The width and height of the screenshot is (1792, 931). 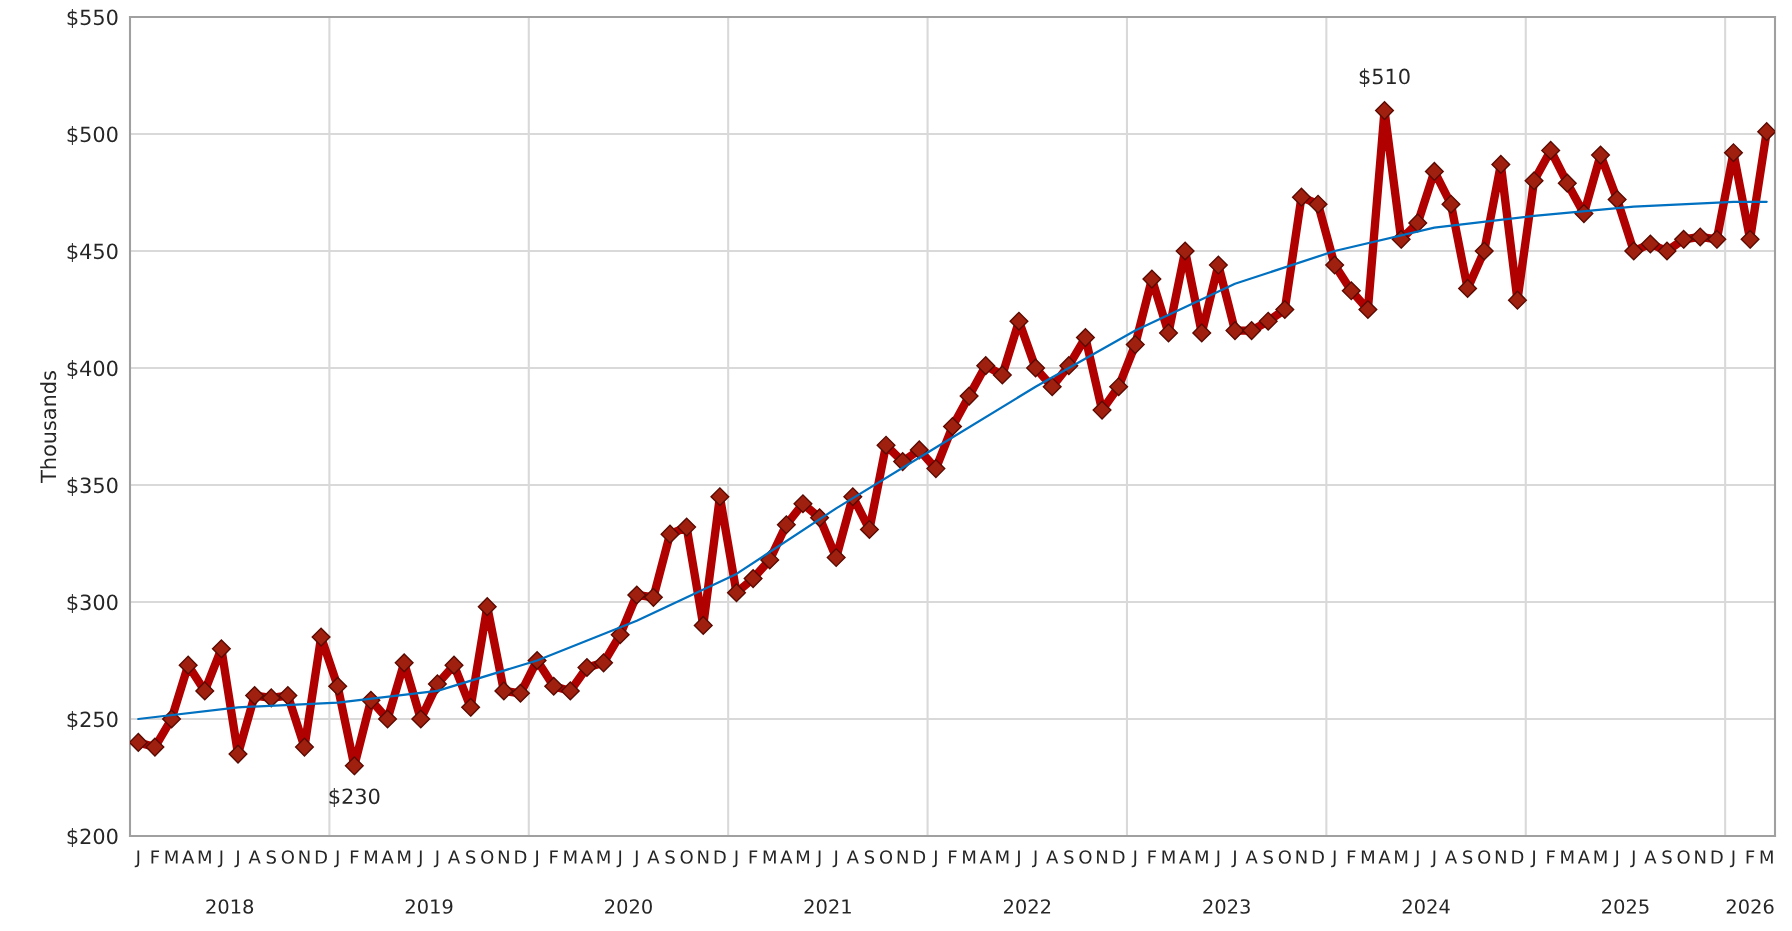 What do you see at coordinates (628, 906) in the screenshot?
I see `text: 2020` at bounding box center [628, 906].